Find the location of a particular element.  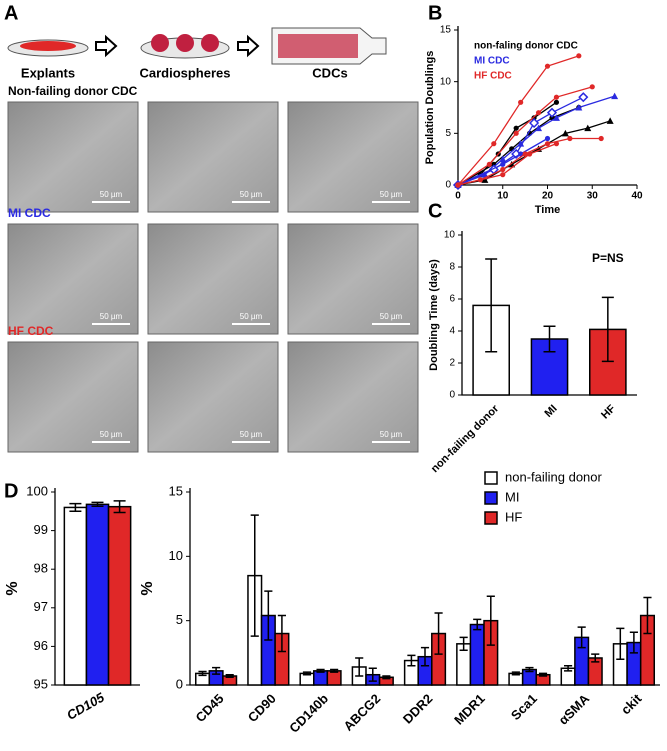

x-tick-label: 40 is located at coordinates (637, 196).